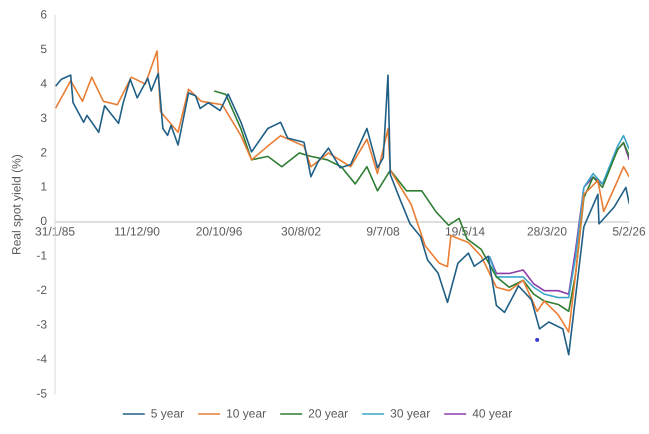 Image resolution: width=649 pixels, height=434 pixels. What do you see at coordinates (44, 117) in the screenshot?
I see `y-tick-label: 3` at bounding box center [44, 117].